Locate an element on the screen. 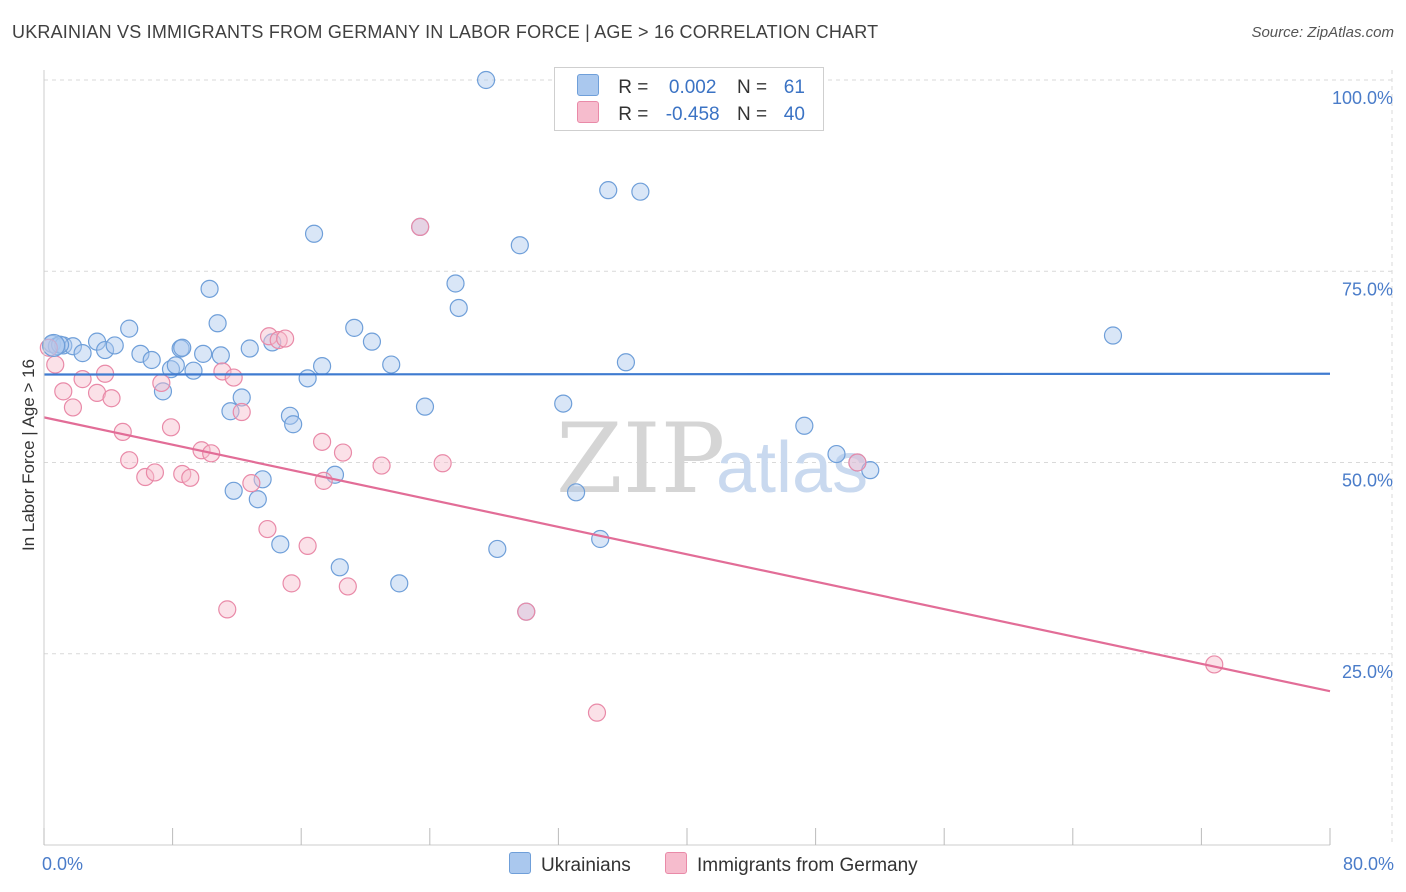  watermark-atlas: atlas is located at coordinates (792, 468).